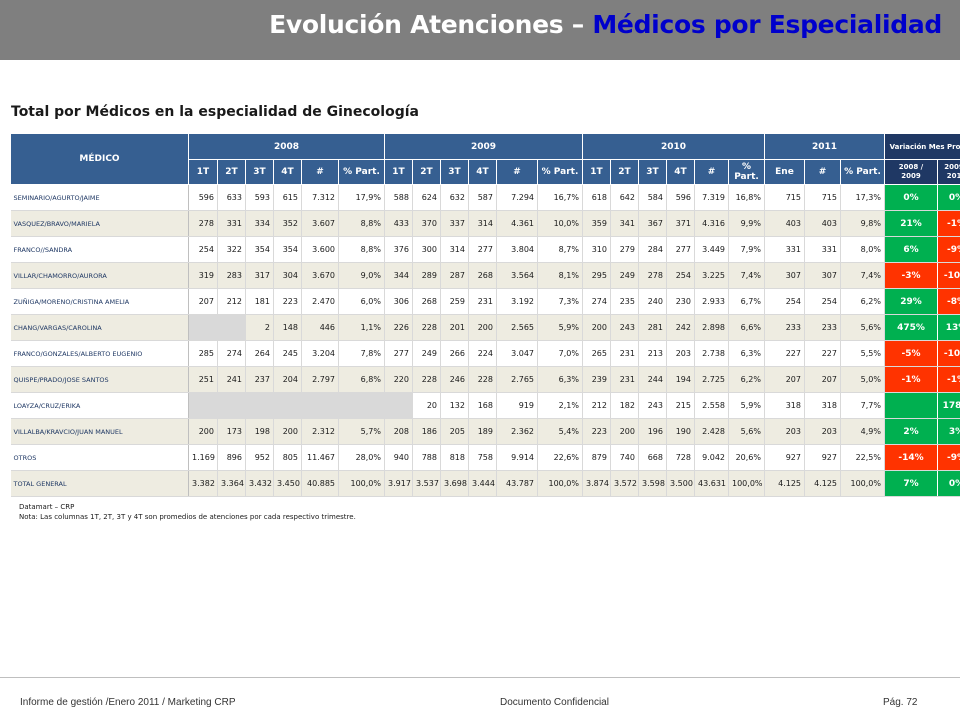 The image size is (960, 720). I want to click on cell-2011-1: 207, so click(822, 379).